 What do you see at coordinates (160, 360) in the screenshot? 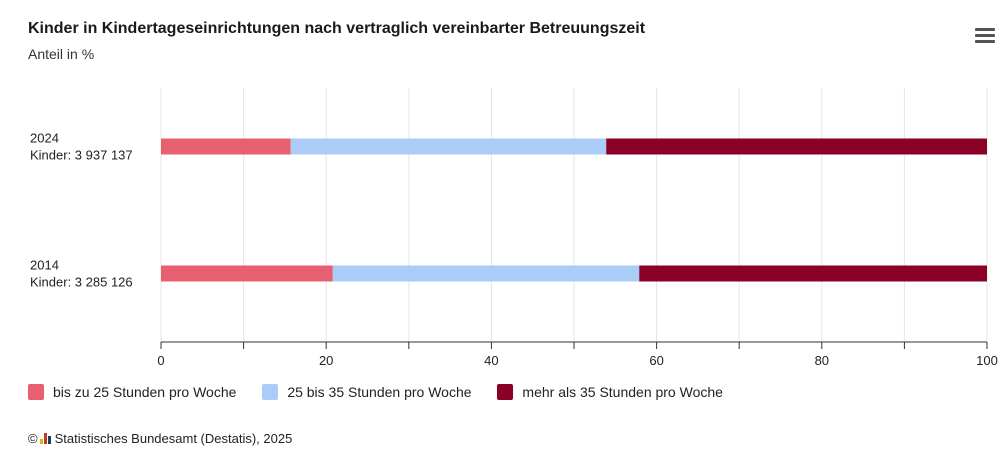
I see `x-tick-label: 0` at bounding box center [160, 360].